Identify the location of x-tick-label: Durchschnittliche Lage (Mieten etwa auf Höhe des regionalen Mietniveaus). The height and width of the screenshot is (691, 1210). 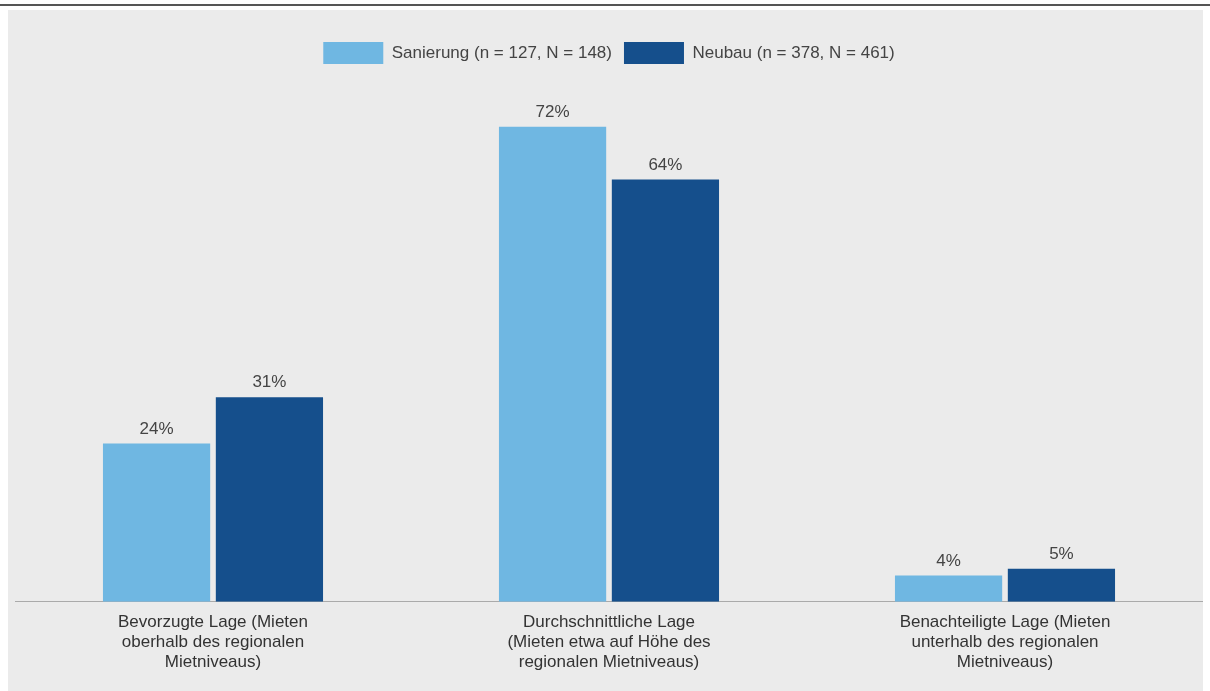
(609, 641).